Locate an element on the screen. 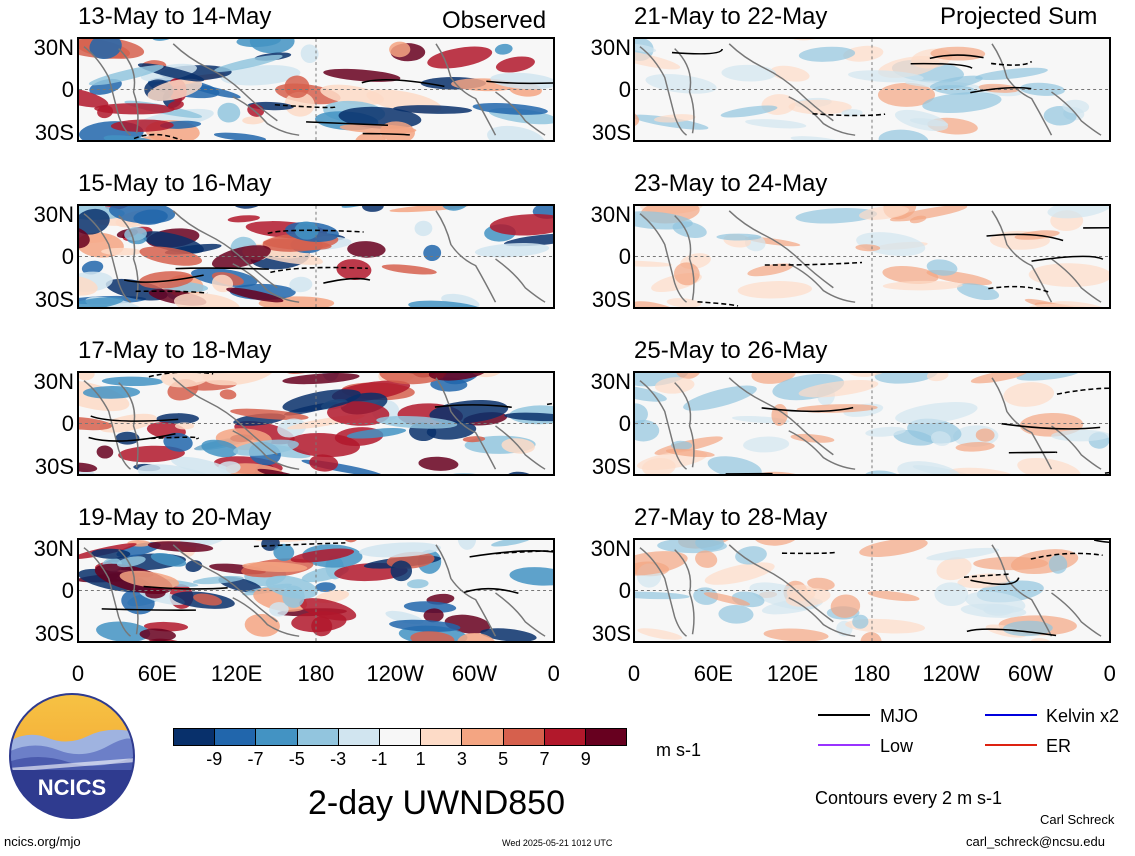 The height and width of the screenshot is (856, 1135). colorbar-label: 7 is located at coordinates (544, 759).